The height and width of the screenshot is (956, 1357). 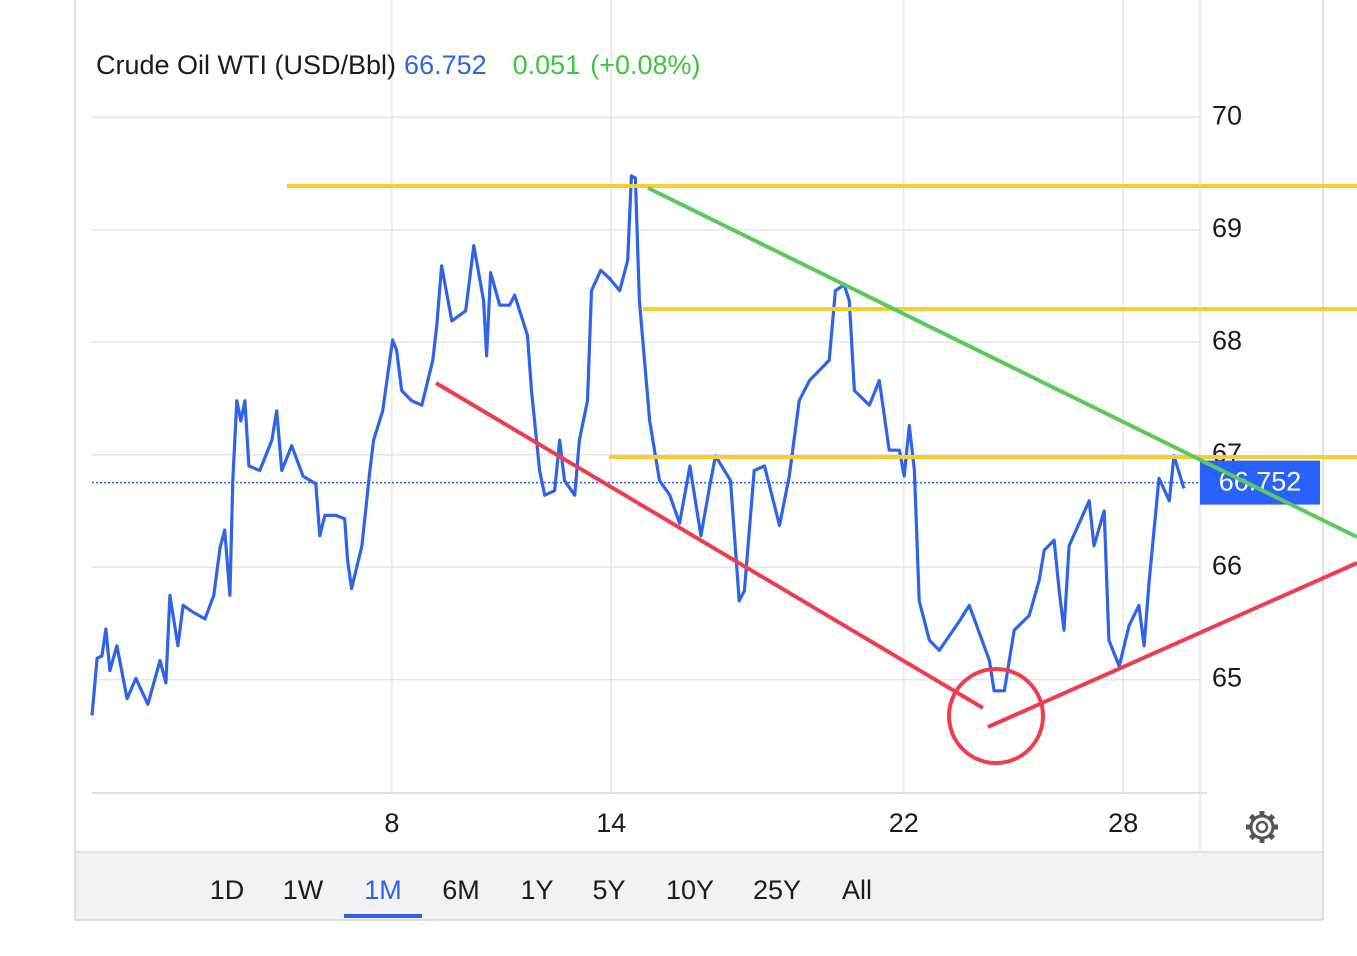 I want to click on y-tick-label: 66, so click(x=1227, y=565).